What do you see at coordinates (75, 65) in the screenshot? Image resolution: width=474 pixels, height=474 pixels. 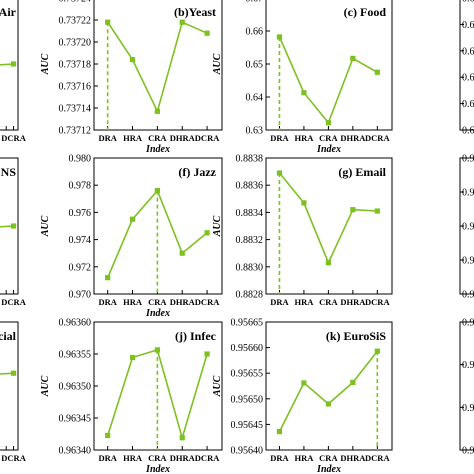 I see `y-tick-label: 0.73718` at bounding box center [75, 65].